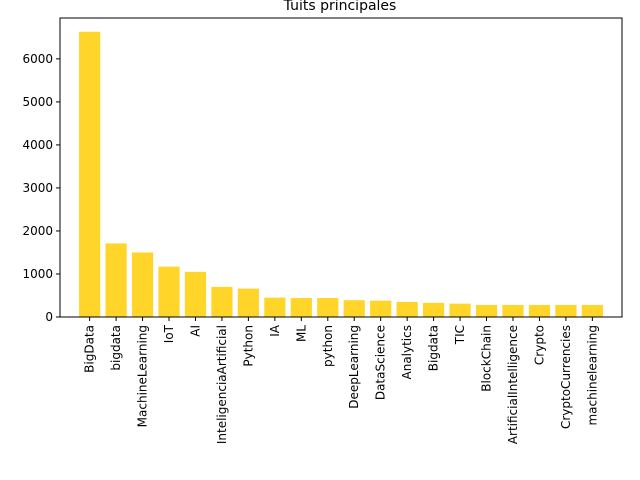 Image resolution: width=640 pixels, height=480 pixels. I want to click on y-tick-label: 0, so click(49, 317).